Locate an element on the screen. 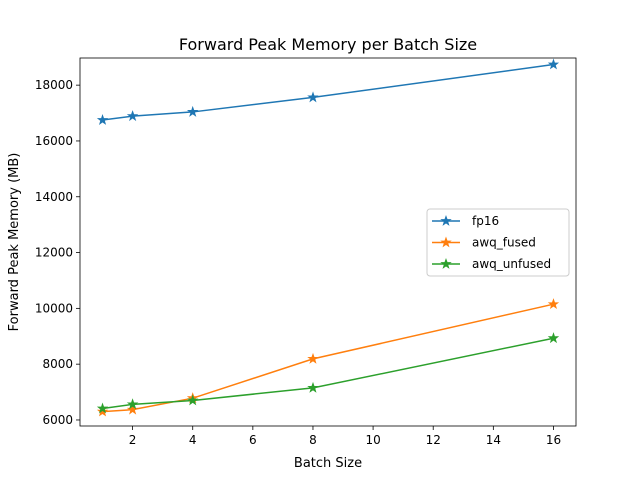 This screenshot has width=640, height=484. legend: fp16 awq_fused awq_unfused is located at coordinates (498, 242).